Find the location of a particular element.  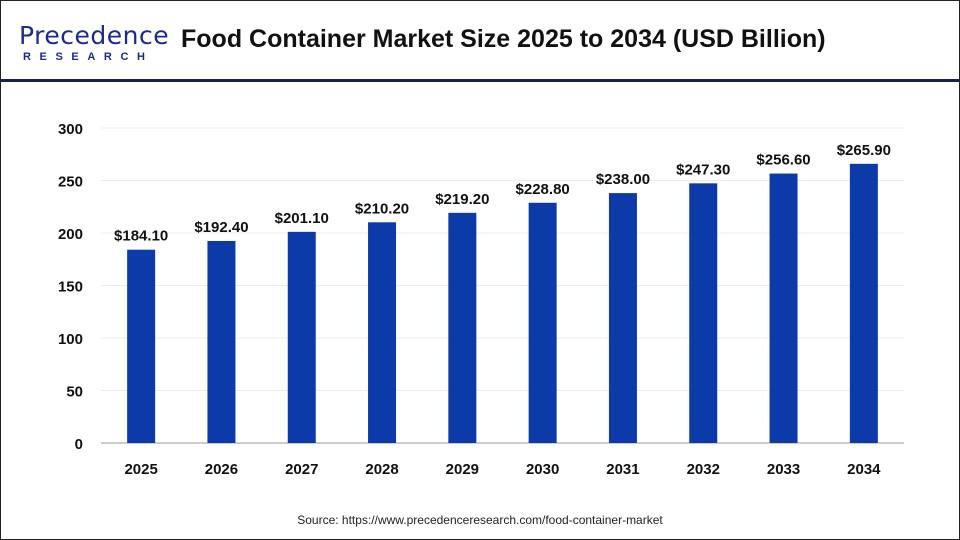

data-label: $184.10 is located at coordinates (141, 236).